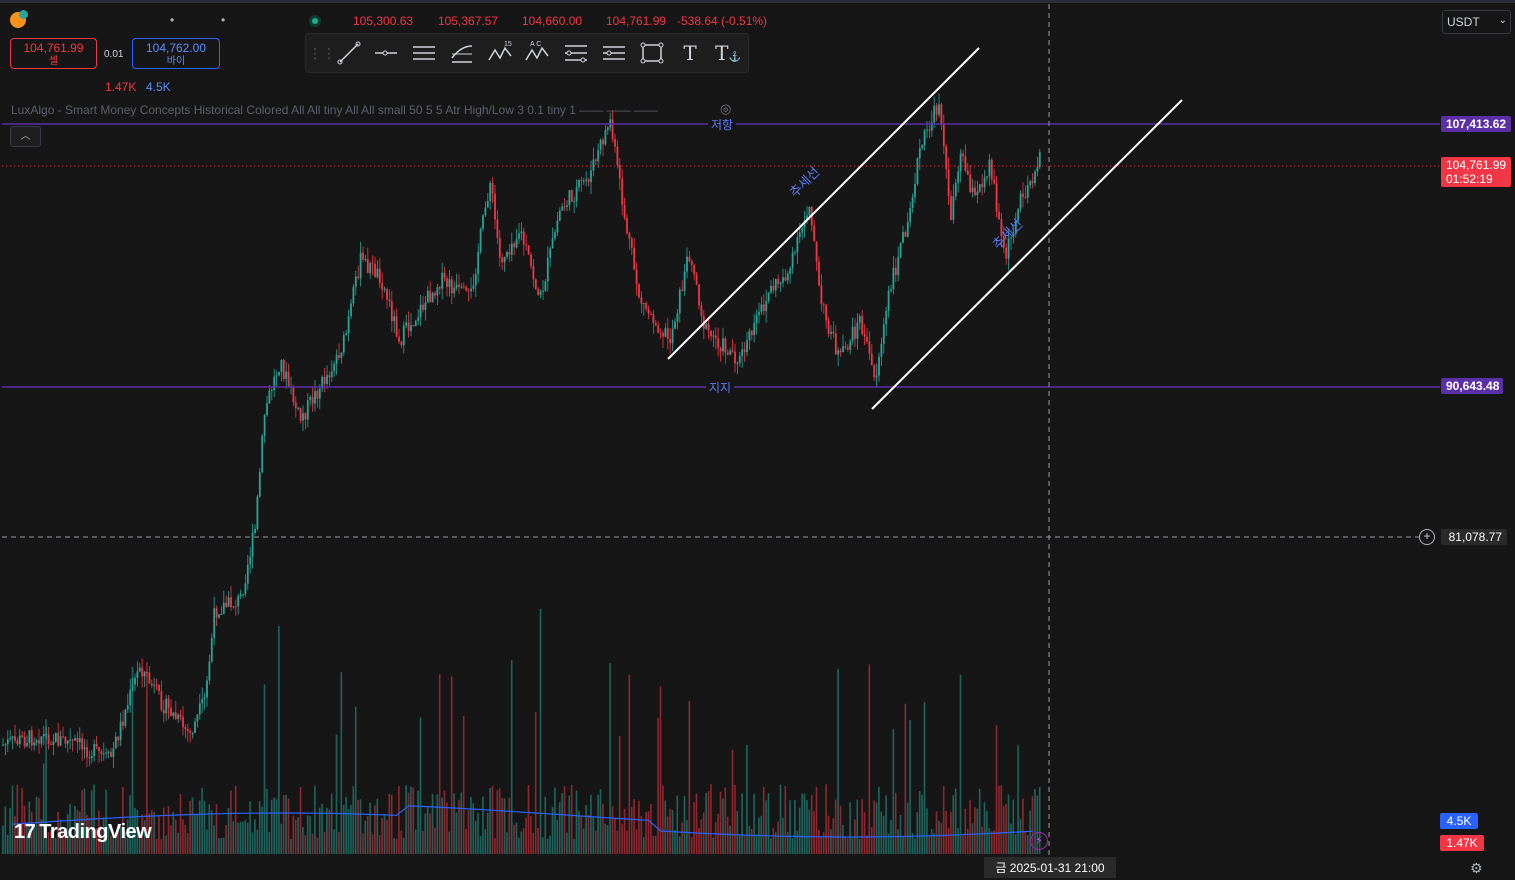 The height and width of the screenshot is (880, 1515). Describe the element at coordinates (386, 53) in the screenshot. I see `horizontal-ray-icon` at that location.